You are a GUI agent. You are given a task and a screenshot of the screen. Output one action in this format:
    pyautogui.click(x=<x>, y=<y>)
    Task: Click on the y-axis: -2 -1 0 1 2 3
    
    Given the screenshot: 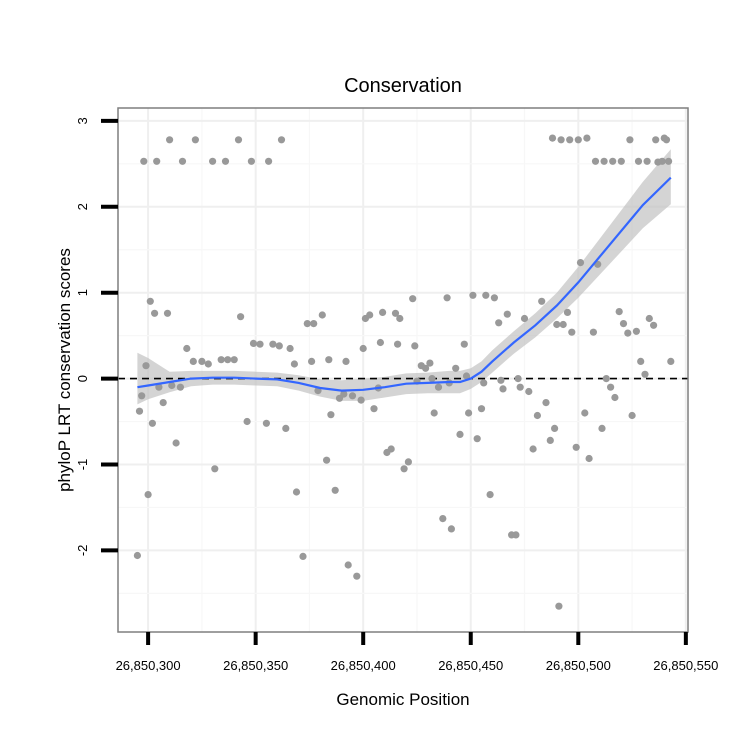 What is the action you would take?
    pyautogui.click(x=96, y=336)
    